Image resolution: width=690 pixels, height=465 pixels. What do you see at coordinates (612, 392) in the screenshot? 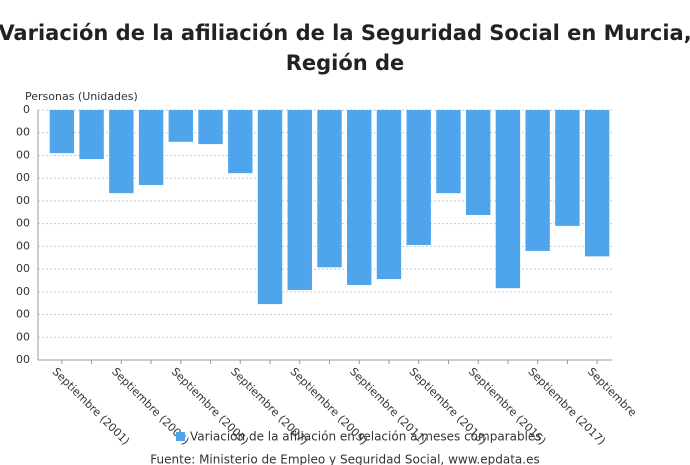
I see `x-tick-label: Septiembre` at bounding box center [612, 392].